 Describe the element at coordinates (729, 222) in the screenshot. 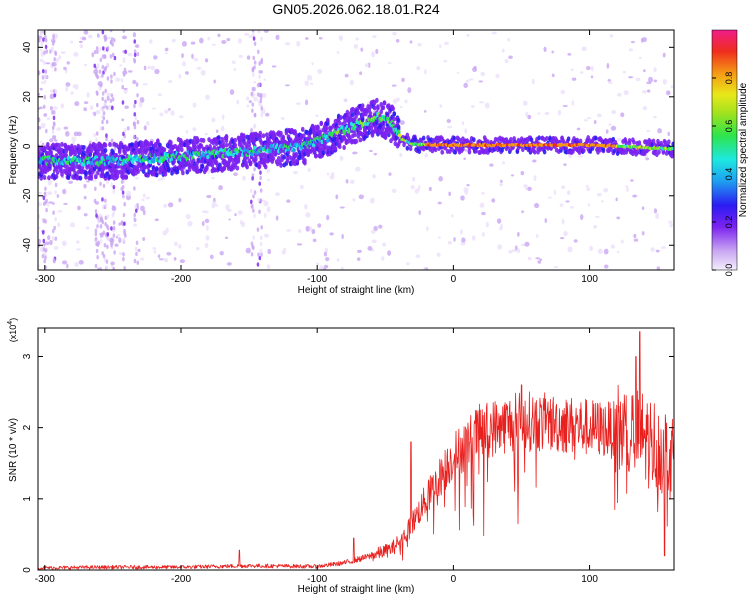

I see `colorbar-tick-label: 0.2` at that location.